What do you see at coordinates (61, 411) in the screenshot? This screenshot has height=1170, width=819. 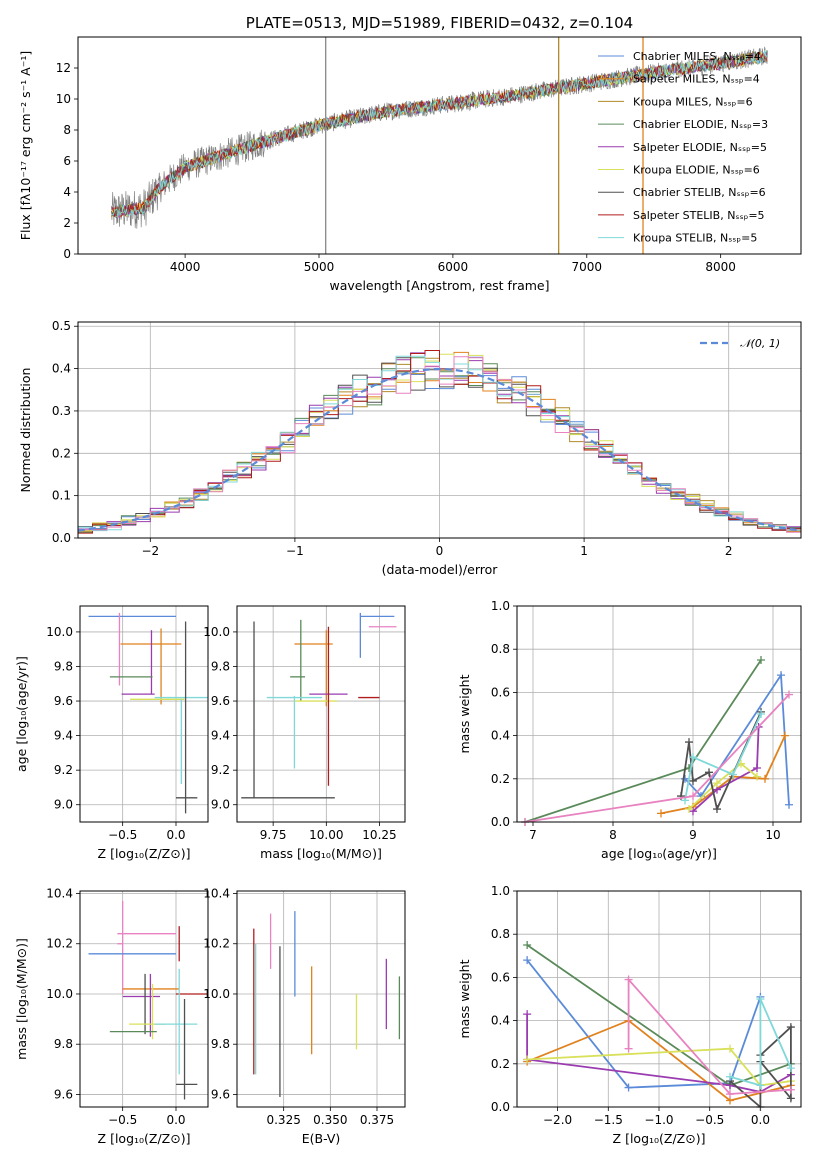 I see `y-tick-label: 0.3` at bounding box center [61, 411].